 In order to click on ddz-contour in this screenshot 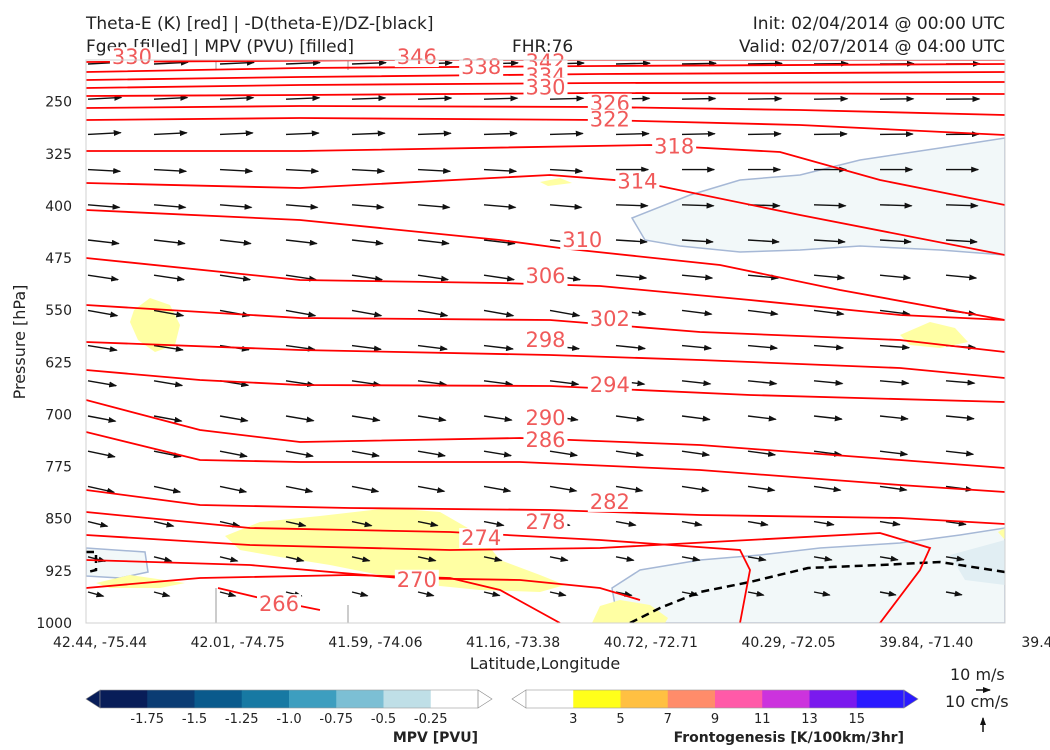, I will do `click(817, 591)`.